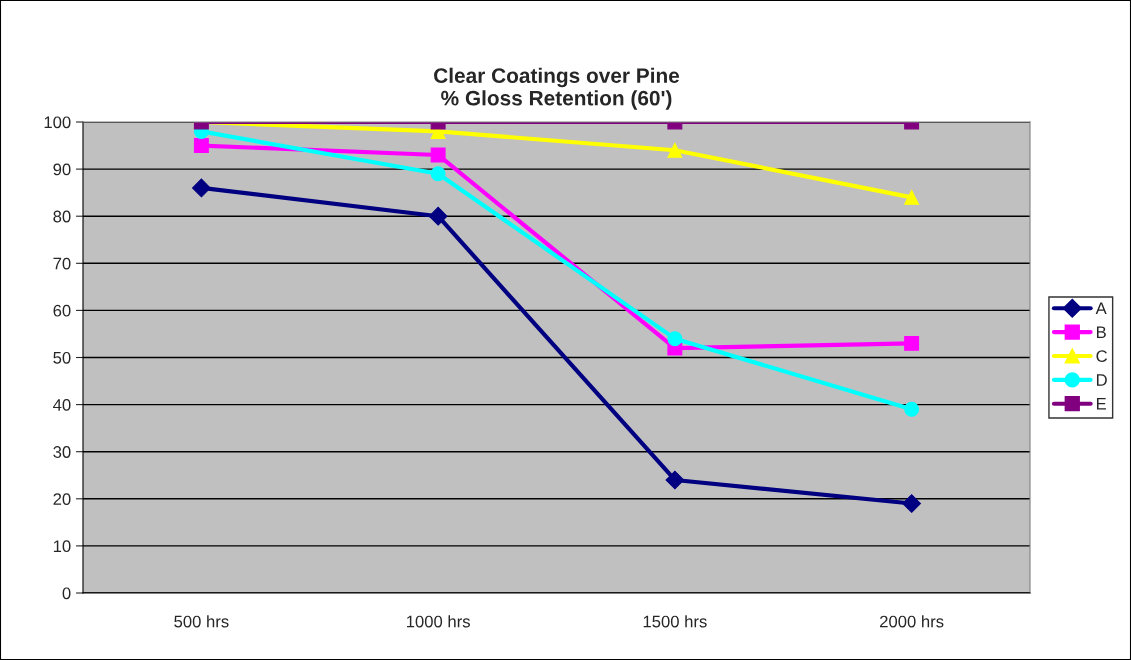  I want to click on x-tick-label: 500 hrs, so click(201, 621).